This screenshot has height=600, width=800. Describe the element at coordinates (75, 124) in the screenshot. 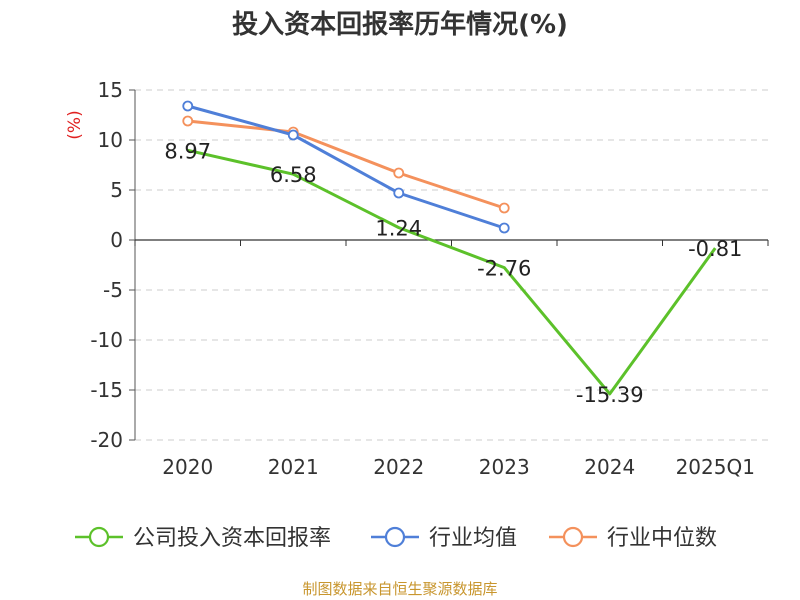

I see `y-axis-label: (%)` at that location.